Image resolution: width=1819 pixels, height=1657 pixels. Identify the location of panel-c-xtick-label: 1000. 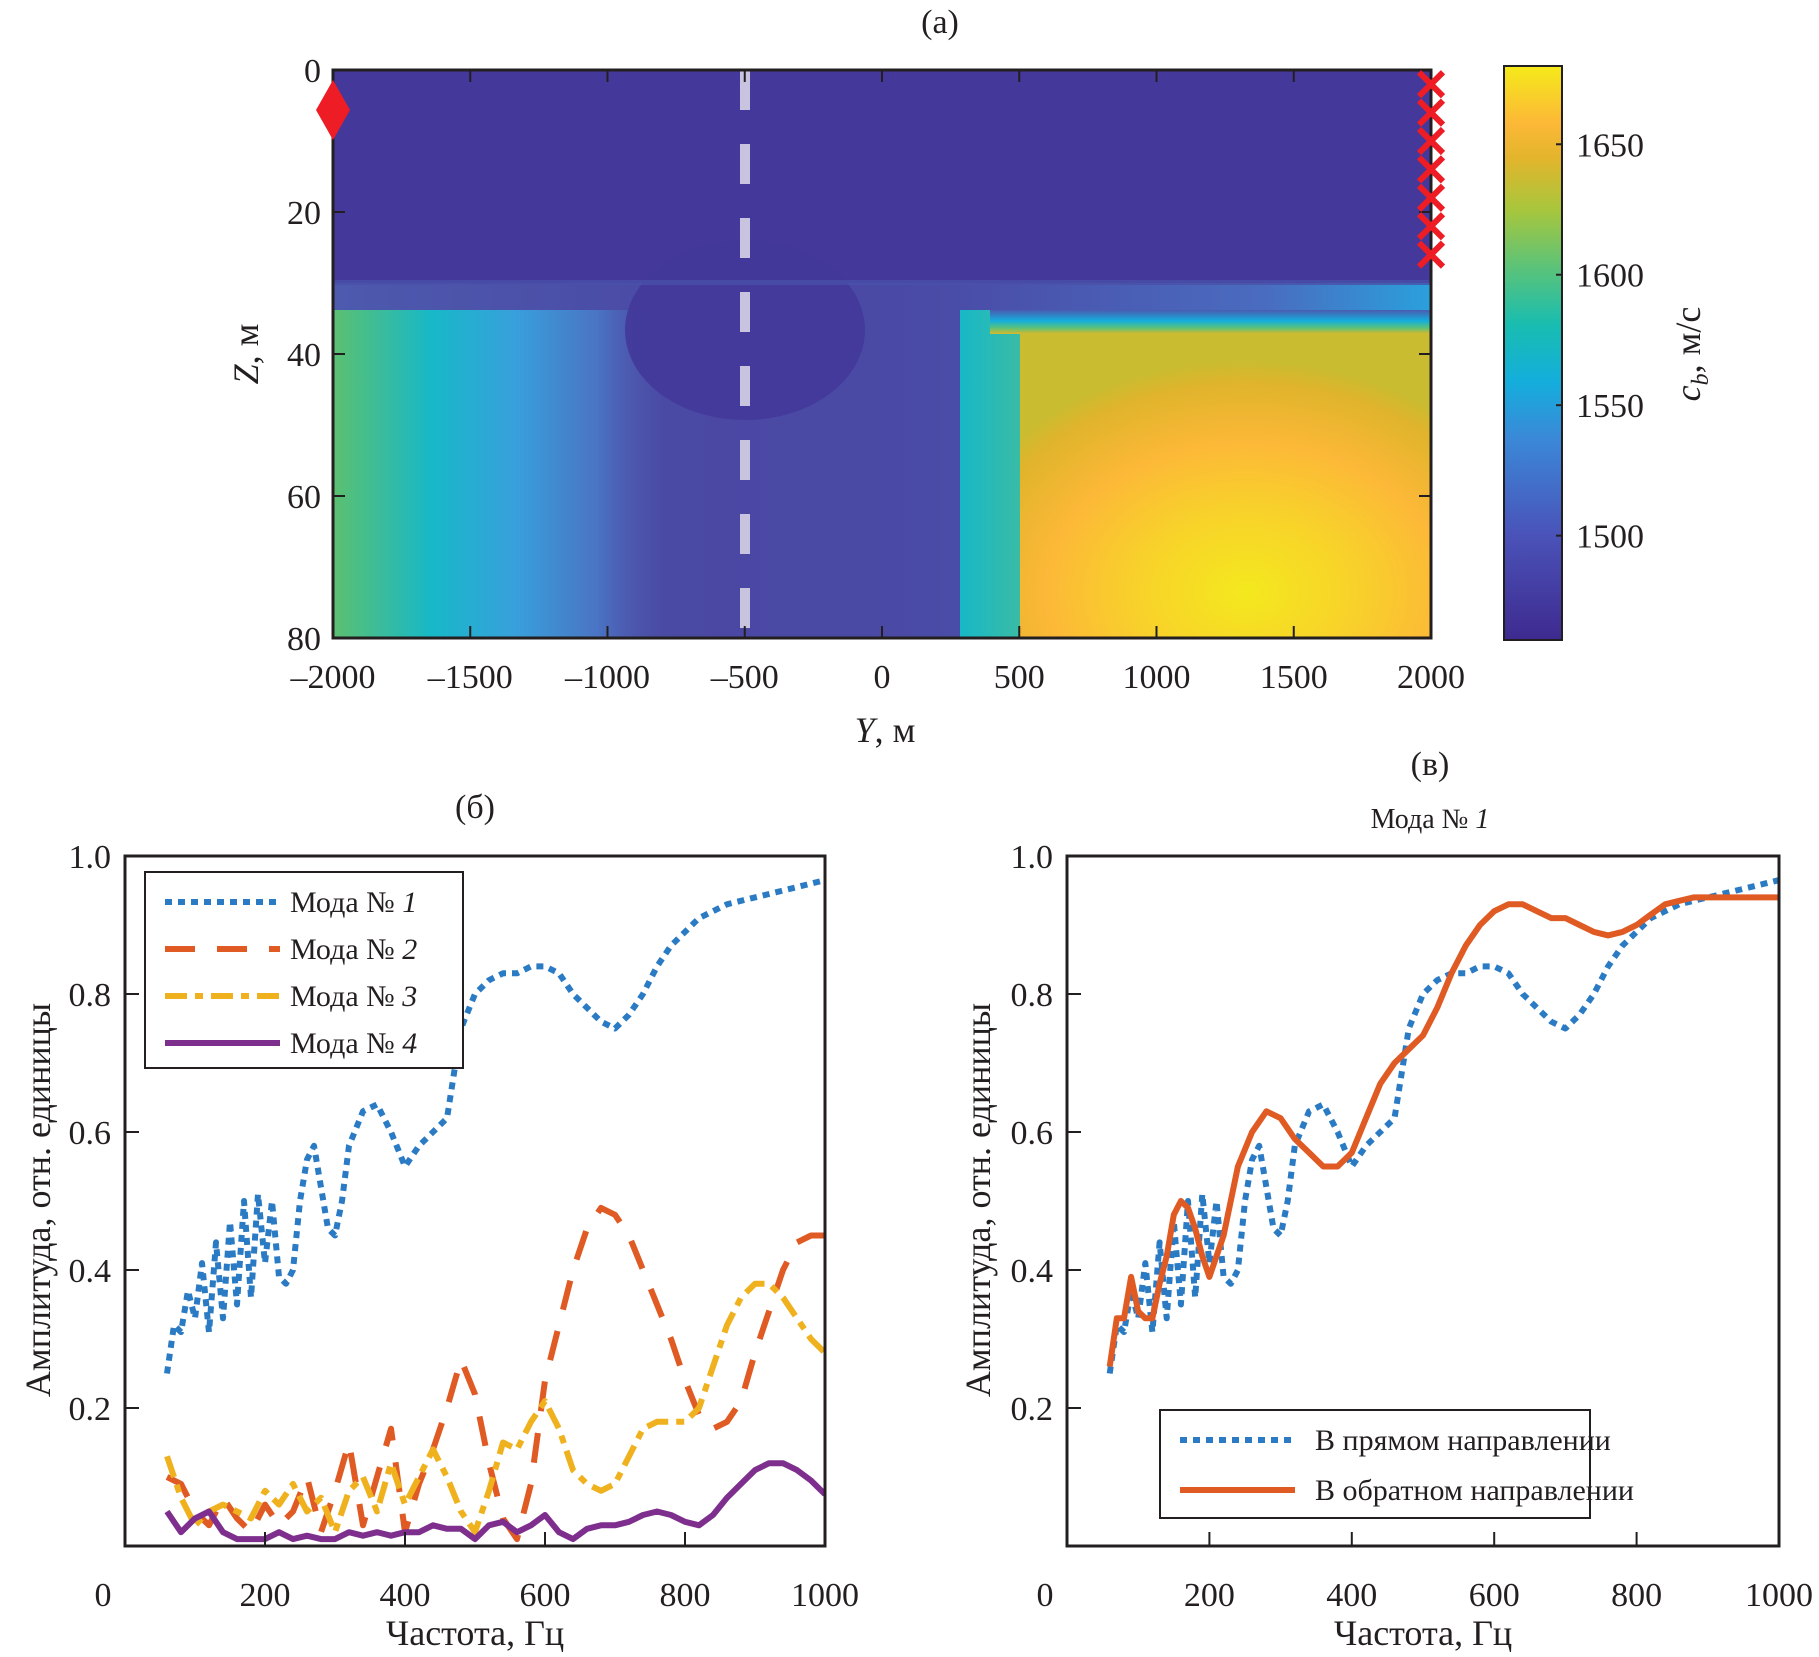
(1779, 1595).